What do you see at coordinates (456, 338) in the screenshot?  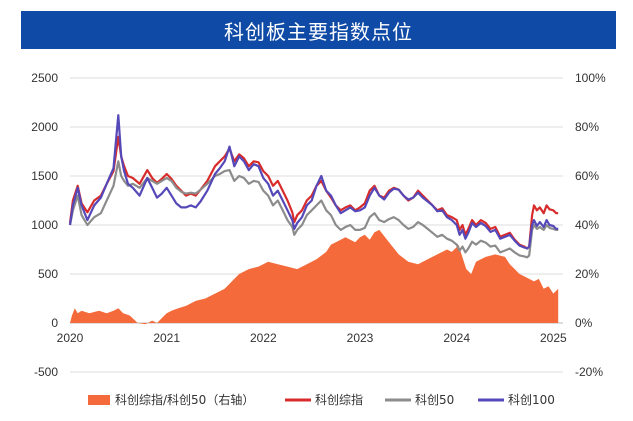 I see `x-tick-label: 2024` at bounding box center [456, 338].